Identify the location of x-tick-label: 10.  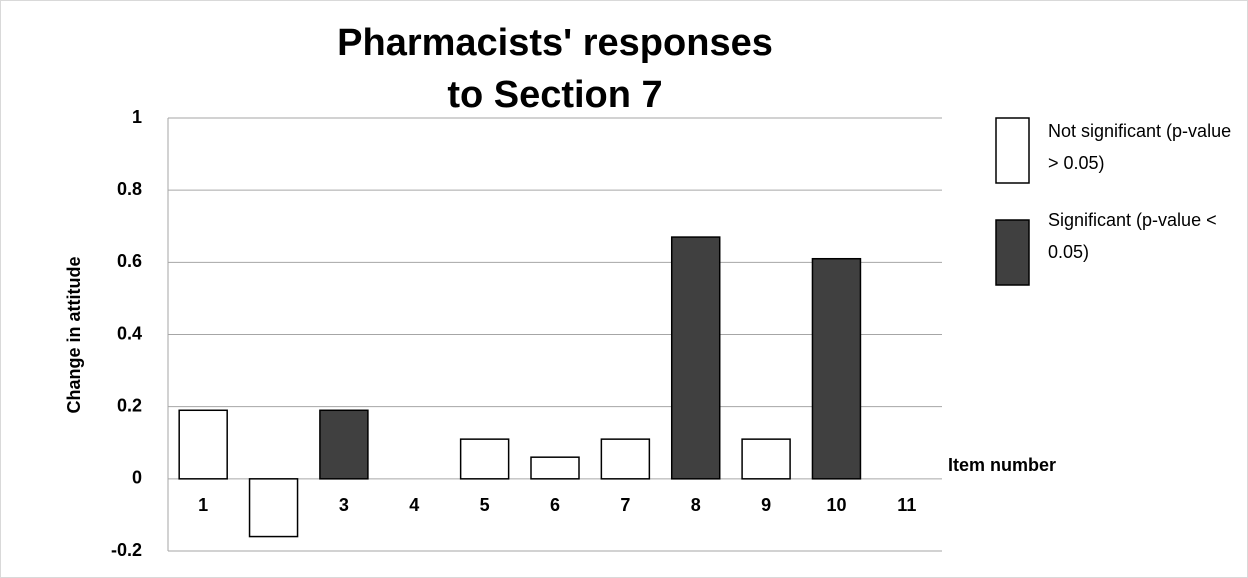
(836, 505).